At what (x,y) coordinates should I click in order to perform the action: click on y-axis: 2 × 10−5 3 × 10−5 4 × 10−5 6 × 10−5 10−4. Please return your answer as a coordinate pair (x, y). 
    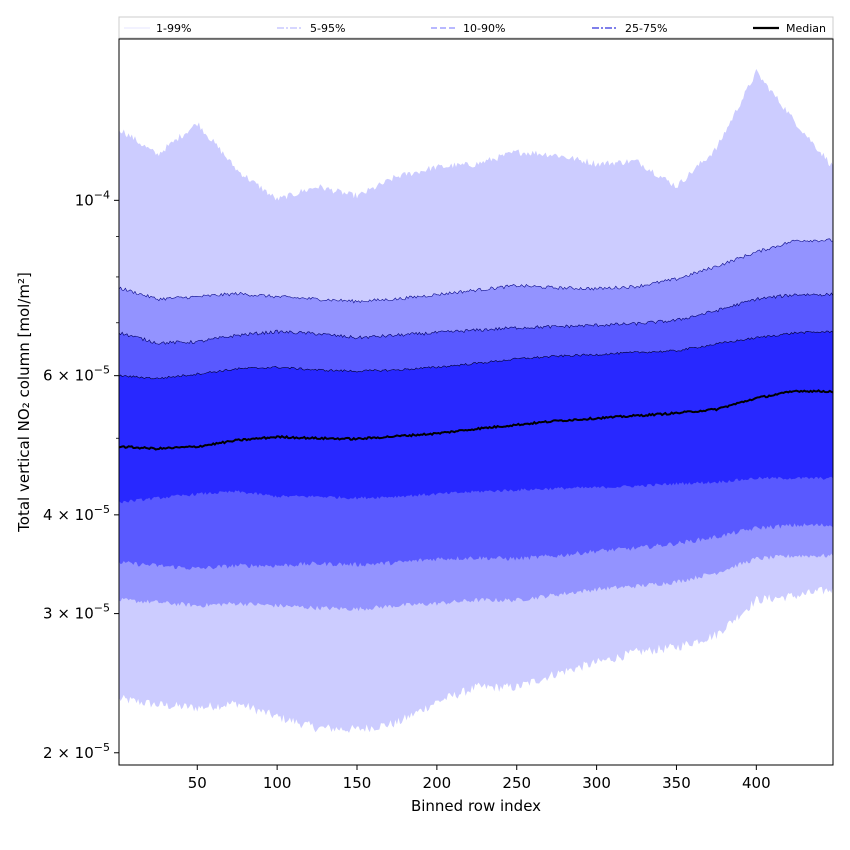
    Looking at the image, I should click on (81, 475).